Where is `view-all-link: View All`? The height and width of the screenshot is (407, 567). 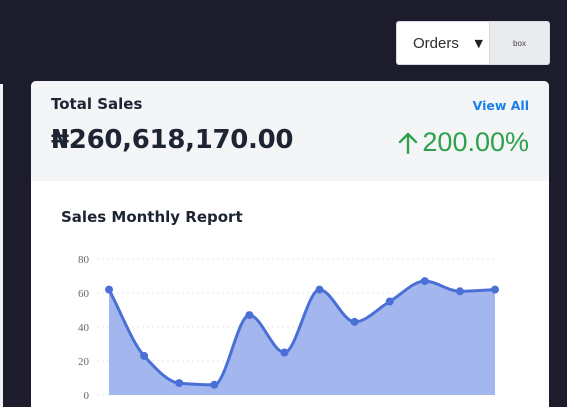
view-all-link: View All is located at coordinates (500, 105).